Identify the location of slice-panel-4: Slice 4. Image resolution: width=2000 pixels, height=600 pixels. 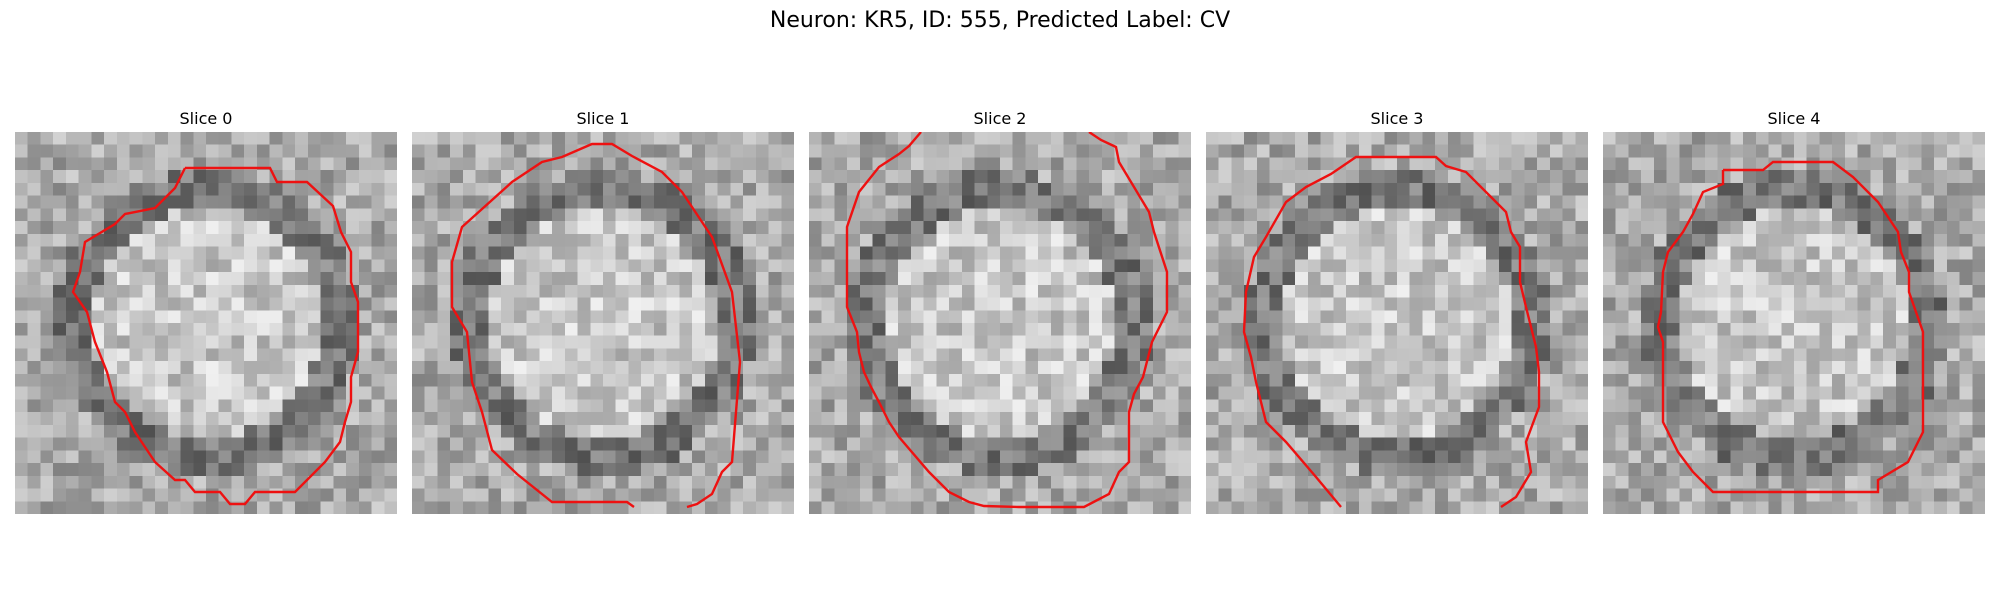
(1794, 311).